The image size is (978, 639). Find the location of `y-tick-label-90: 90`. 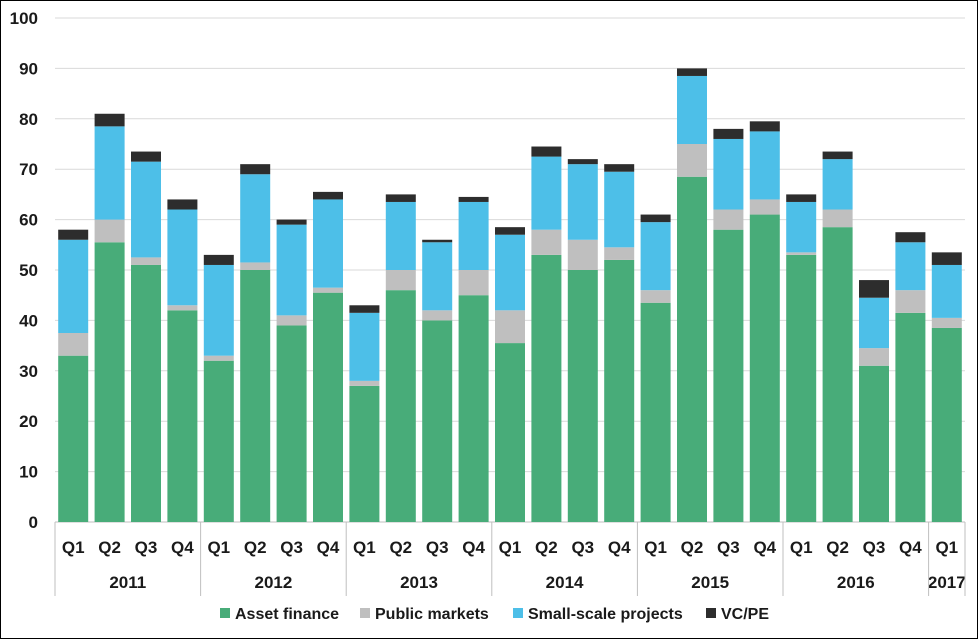

y-tick-label-90: 90 is located at coordinates (28, 68).